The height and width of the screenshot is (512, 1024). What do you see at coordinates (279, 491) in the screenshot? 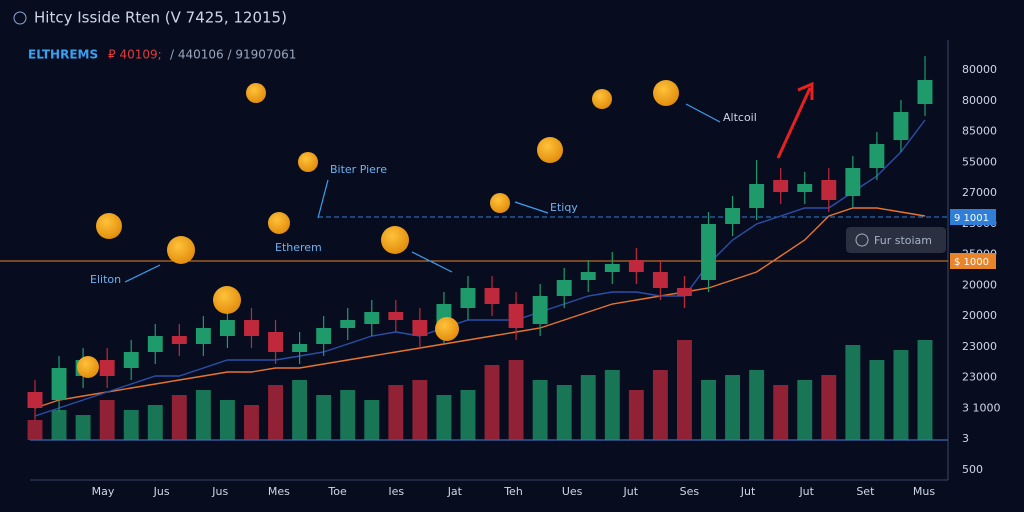
I see `x-tick-label: Mes` at bounding box center [279, 491].